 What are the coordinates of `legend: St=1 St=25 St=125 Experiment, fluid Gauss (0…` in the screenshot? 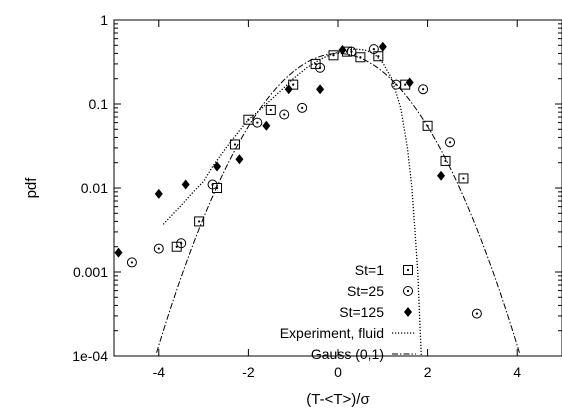 It's located at (348, 312).